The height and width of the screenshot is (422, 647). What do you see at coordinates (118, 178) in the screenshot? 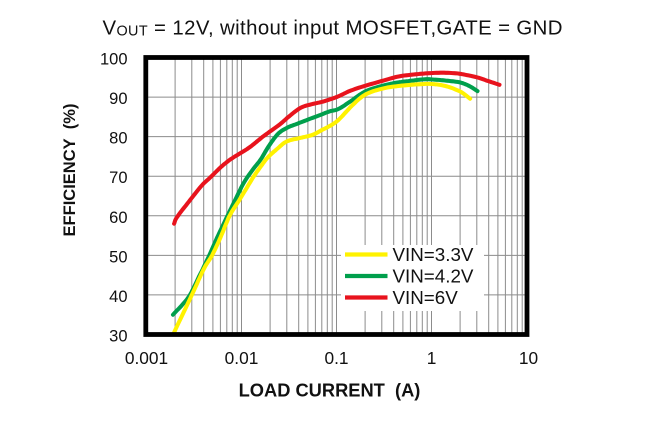
I see `svg-text: 70` at bounding box center [118, 178].